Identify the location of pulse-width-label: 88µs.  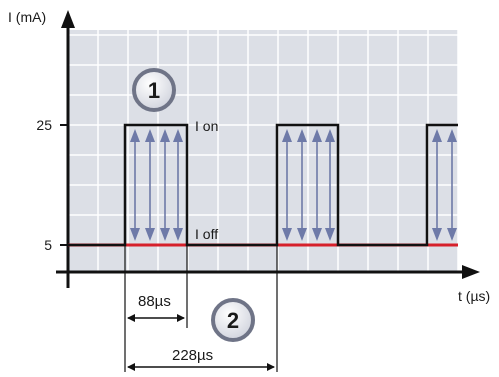
(154, 301).